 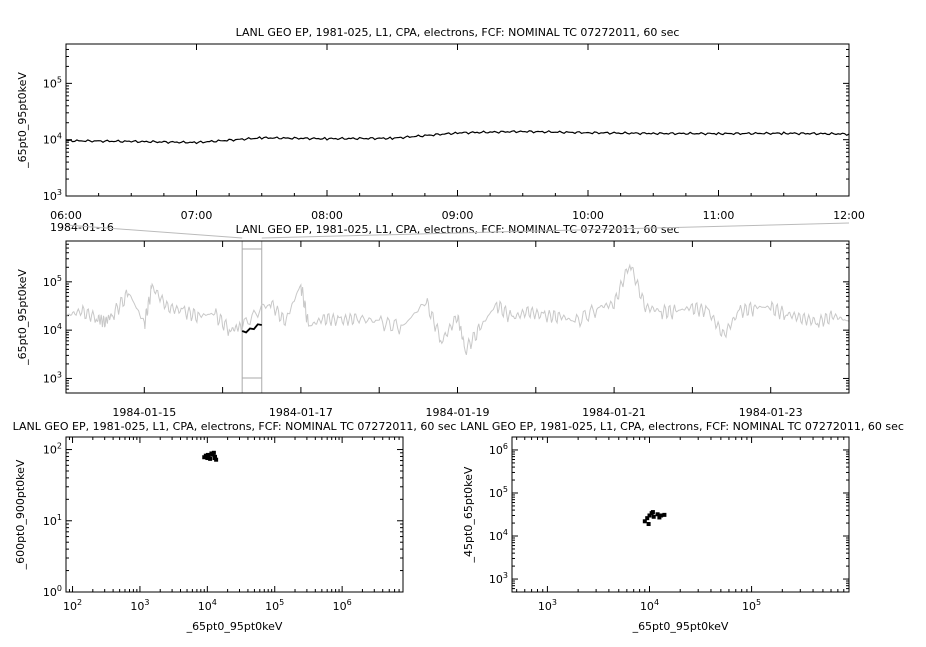 What do you see at coordinates (52, 377) in the screenshot?
I see `chart2-ytick-label: 10³` at bounding box center [52, 377].